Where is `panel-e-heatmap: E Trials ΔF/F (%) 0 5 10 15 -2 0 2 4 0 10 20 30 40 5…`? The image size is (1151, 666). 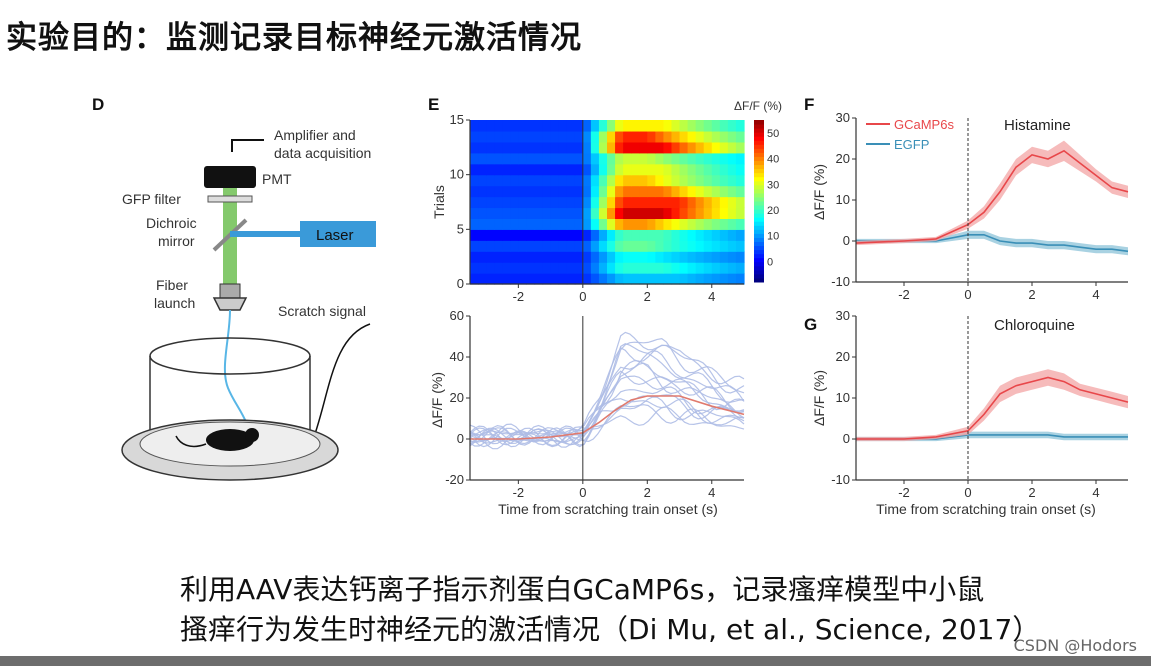
panel-e-heatmap: E Trials ΔF/F (%) 0 5 10 15 -2 0 2 4 0 10 20 30 40 5… is located at coordinates (605, 199).